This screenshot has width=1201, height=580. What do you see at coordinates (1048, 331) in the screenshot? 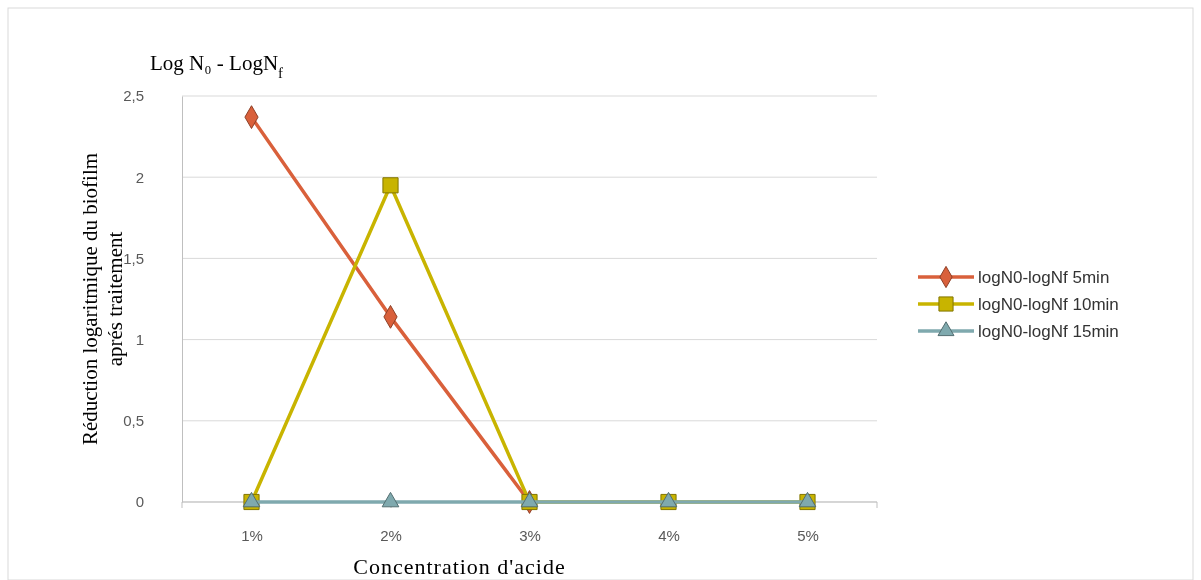
I see `legend-label: logN0-logNf 15min` at bounding box center [1048, 331].